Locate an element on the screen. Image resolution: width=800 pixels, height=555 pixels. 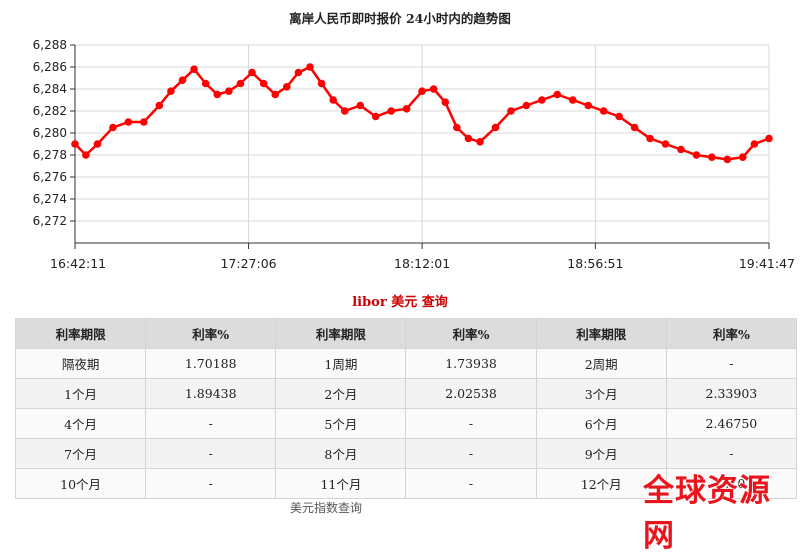
term-cell: 2个月 is located at coordinates (341, 393).